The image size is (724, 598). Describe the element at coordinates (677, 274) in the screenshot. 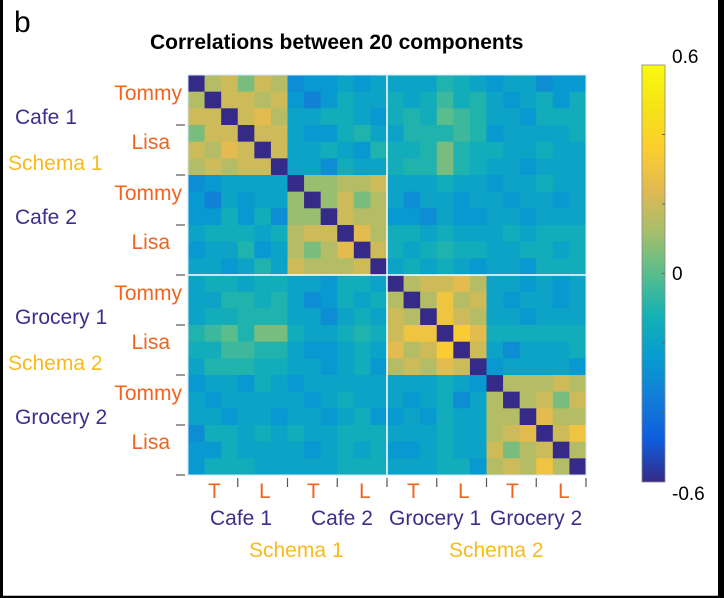

I see `colorbar-tick-zero: 0` at that location.